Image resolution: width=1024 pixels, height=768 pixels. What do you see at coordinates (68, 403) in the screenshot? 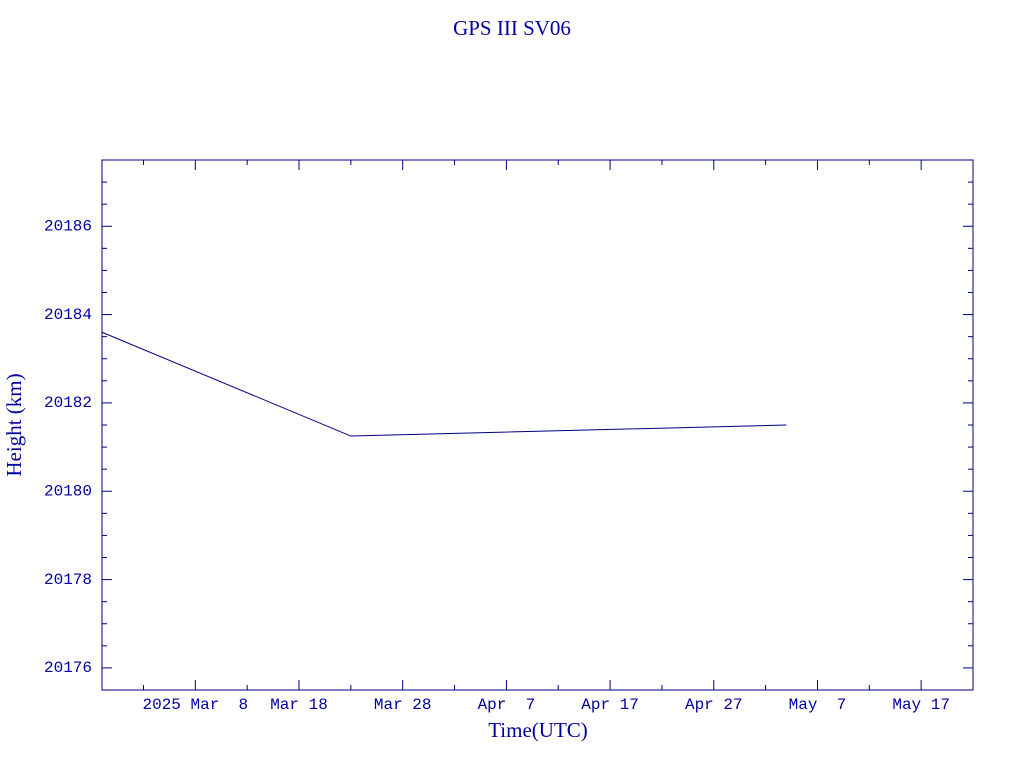
I see `y-tick-label: 20182` at bounding box center [68, 403].